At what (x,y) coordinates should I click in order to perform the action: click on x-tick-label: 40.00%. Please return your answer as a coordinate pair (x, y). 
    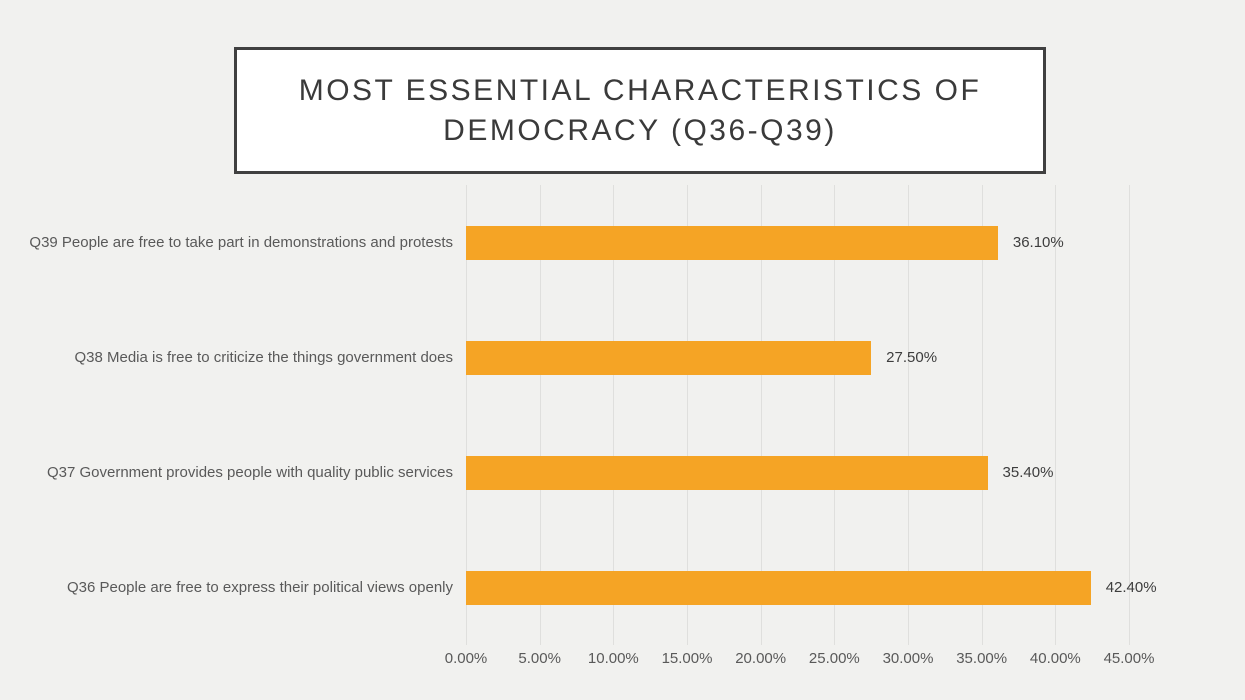
    Looking at the image, I should click on (1055, 658).